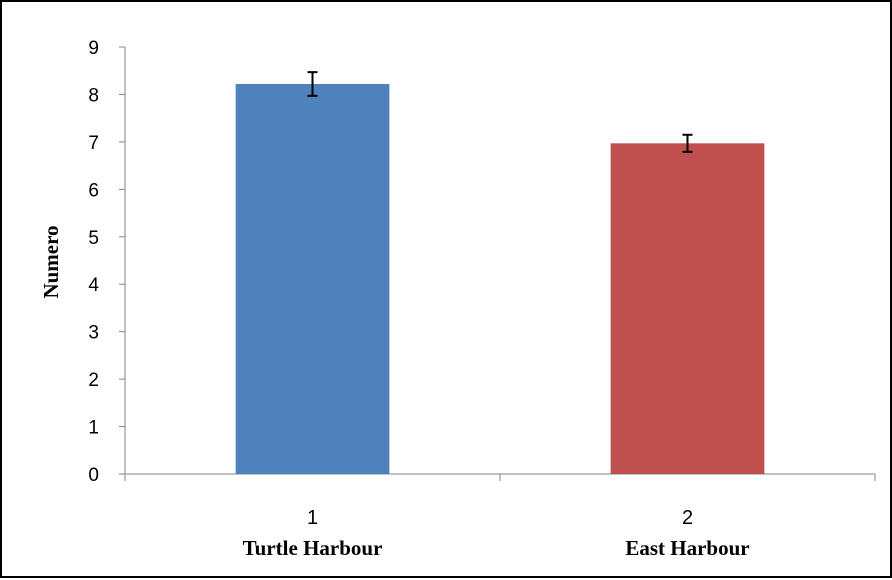  What do you see at coordinates (93, 285) in the screenshot?
I see `y-tick-label: 4` at bounding box center [93, 285].